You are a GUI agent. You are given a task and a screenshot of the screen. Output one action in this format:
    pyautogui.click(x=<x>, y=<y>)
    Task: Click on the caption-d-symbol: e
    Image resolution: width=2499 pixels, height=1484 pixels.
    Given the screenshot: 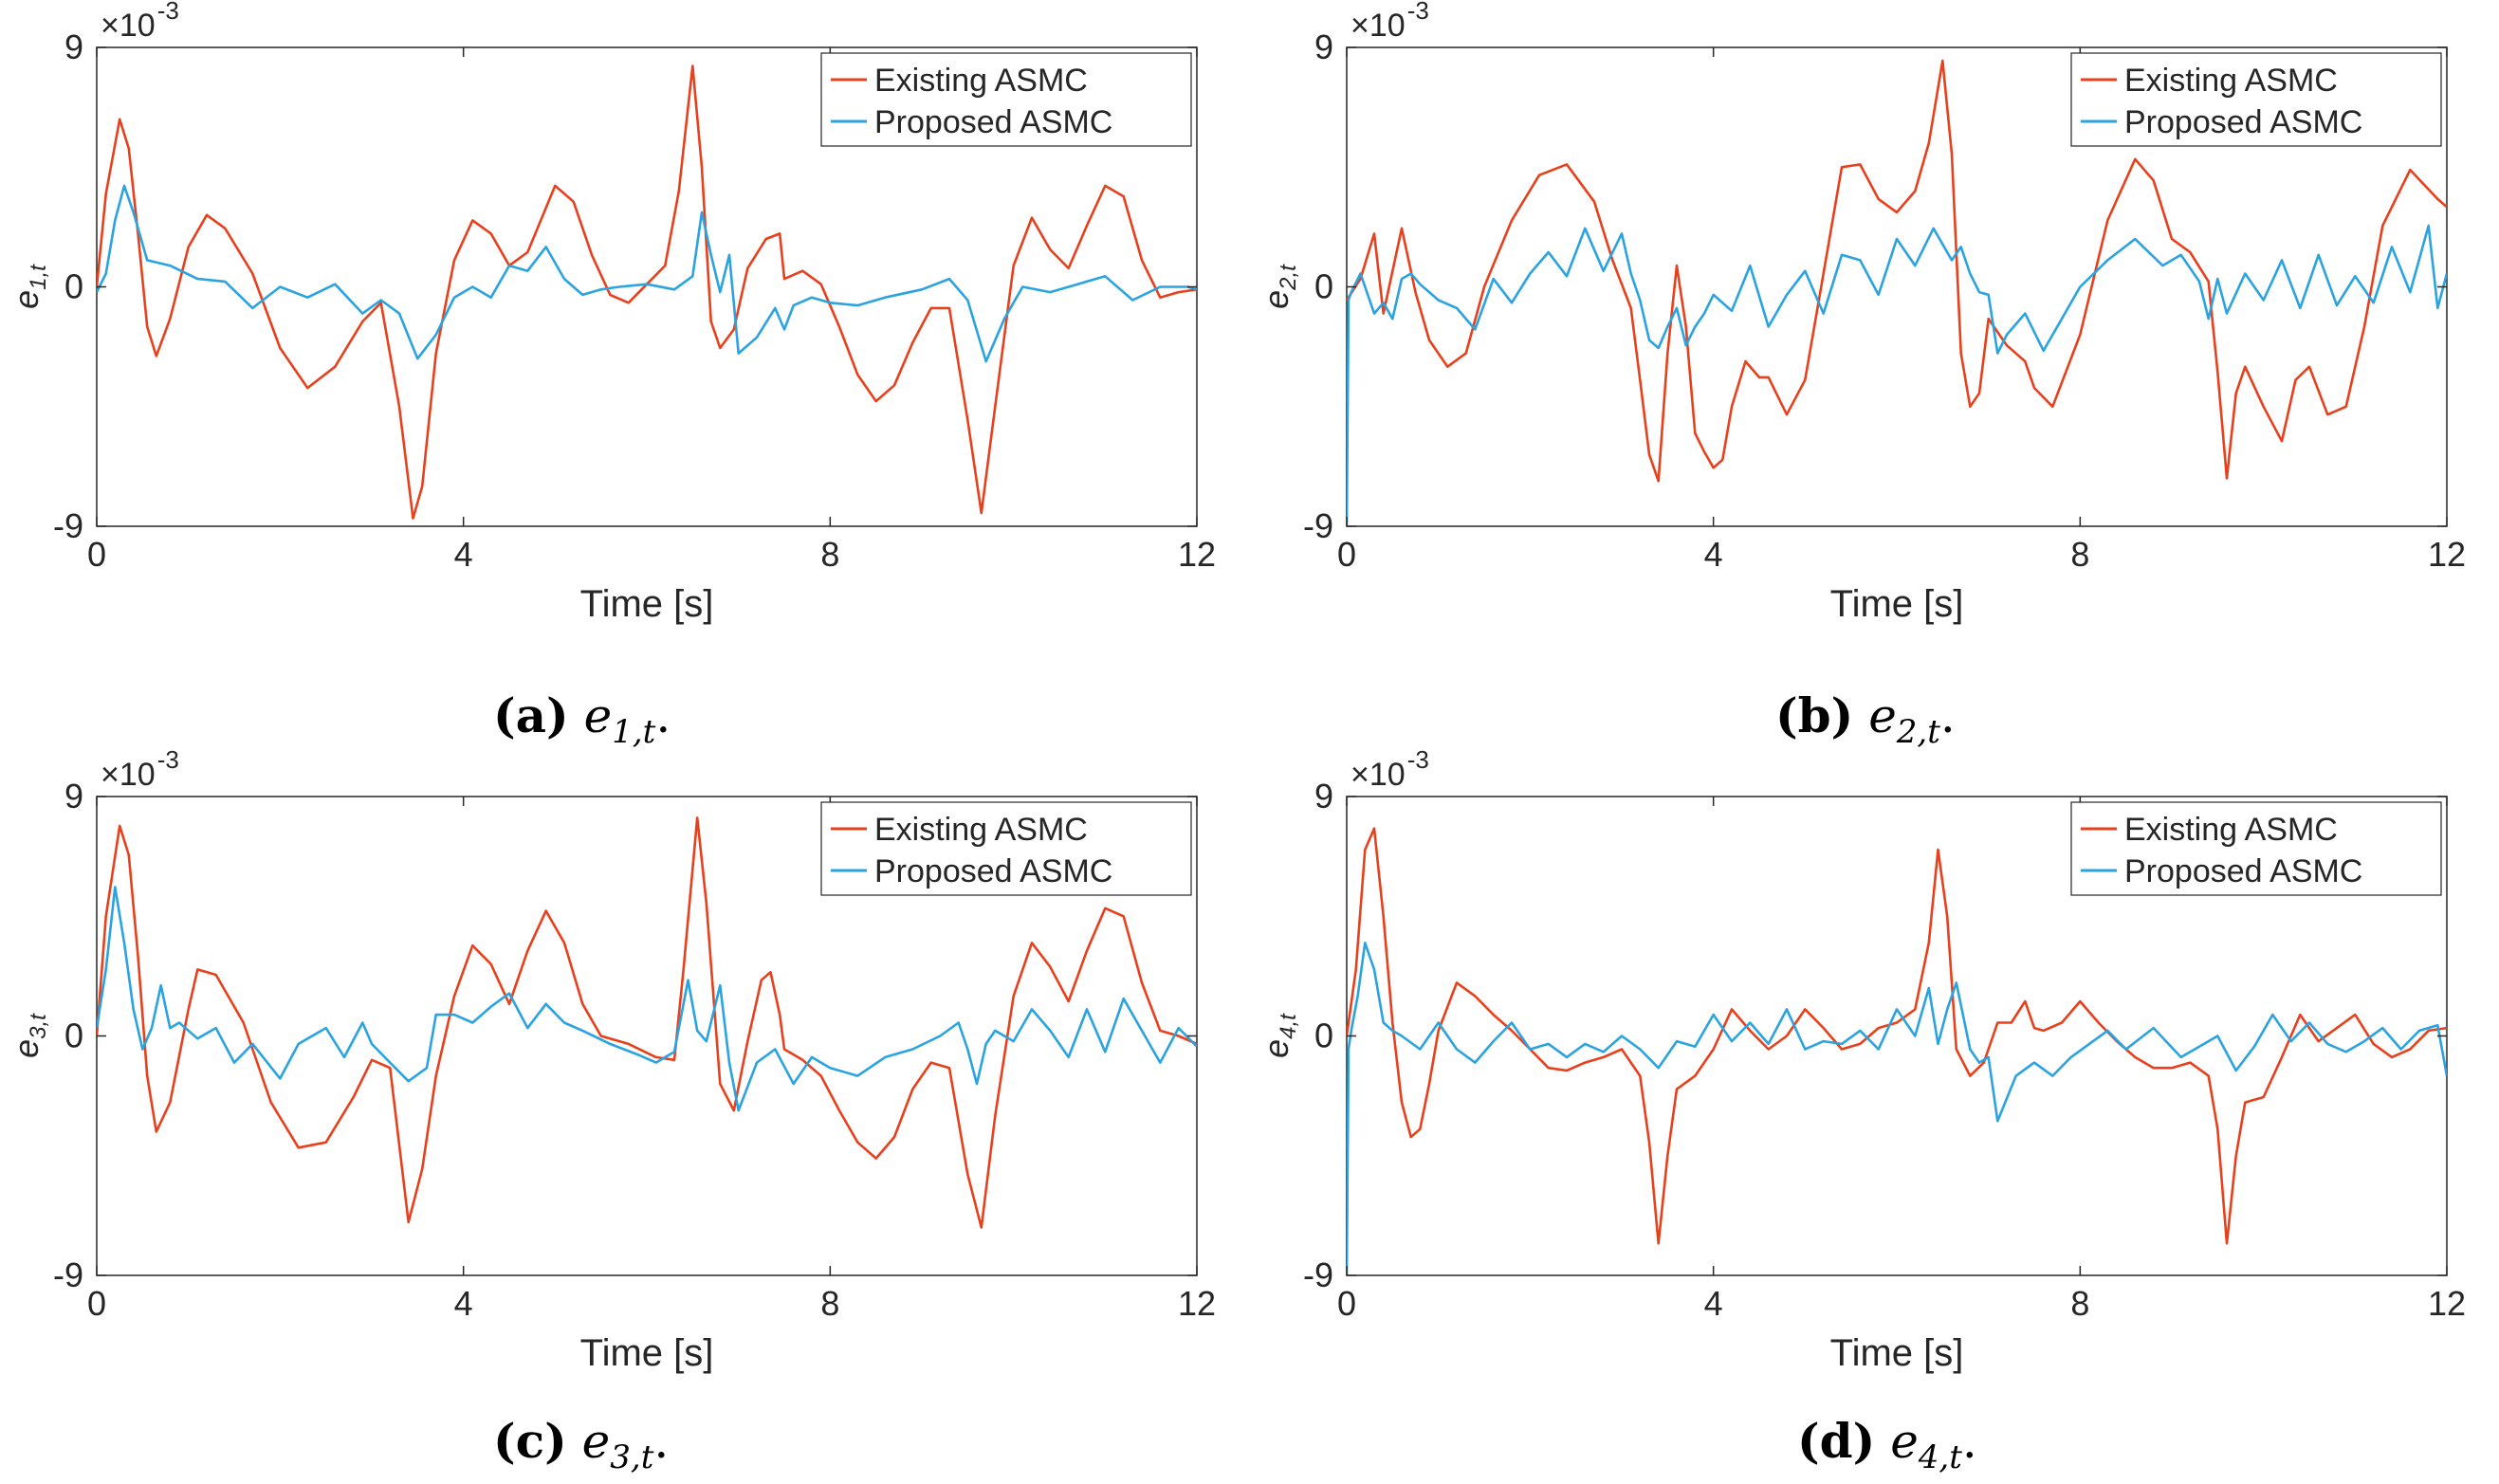 What is the action you would take?
    pyautogui.click(x=1904, y=1441)
    